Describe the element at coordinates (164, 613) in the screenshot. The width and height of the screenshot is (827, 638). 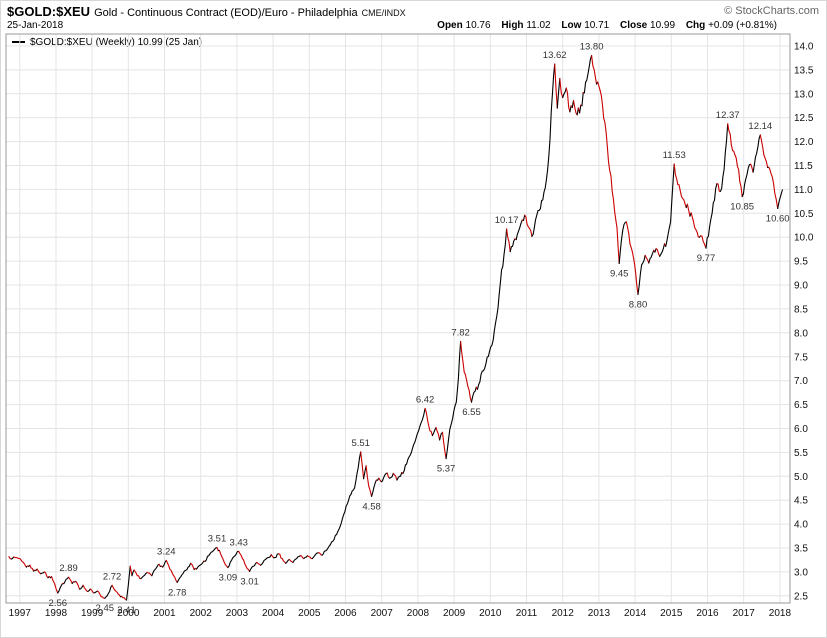
I see `x-axis-tick-label: 2001` at that location.